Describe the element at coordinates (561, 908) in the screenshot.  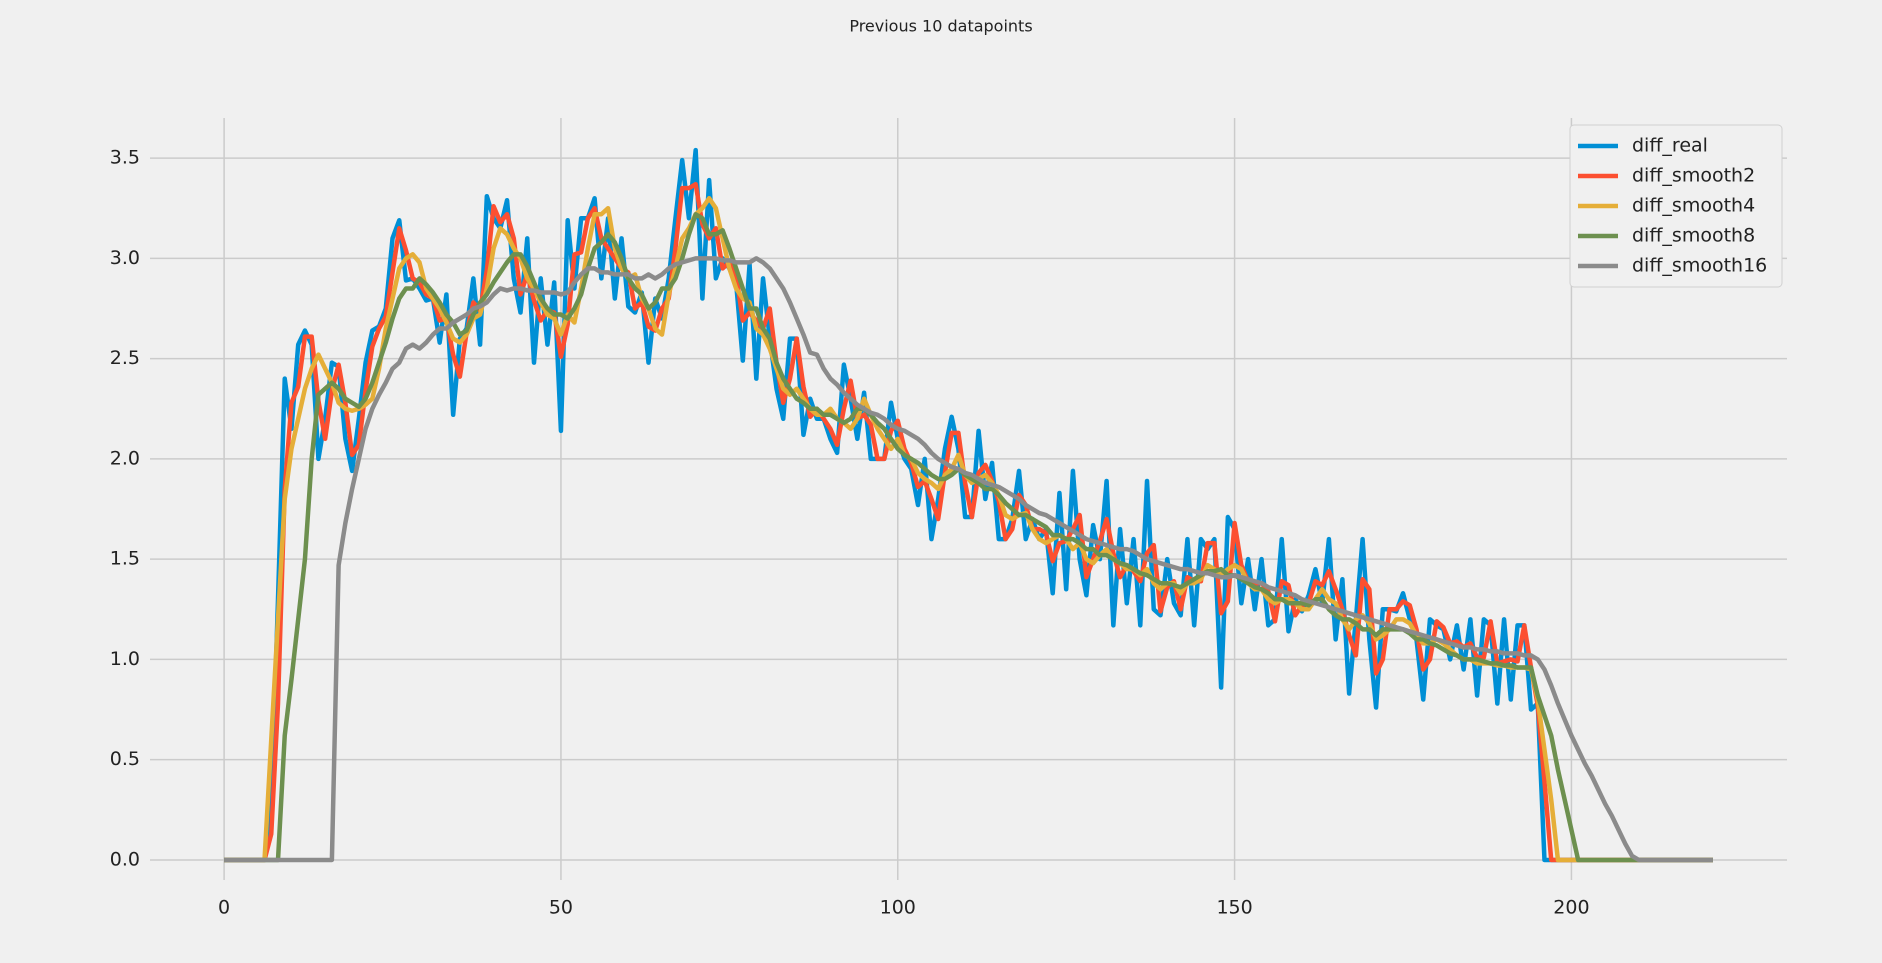
I see `x-tick-label: 50` at that location.